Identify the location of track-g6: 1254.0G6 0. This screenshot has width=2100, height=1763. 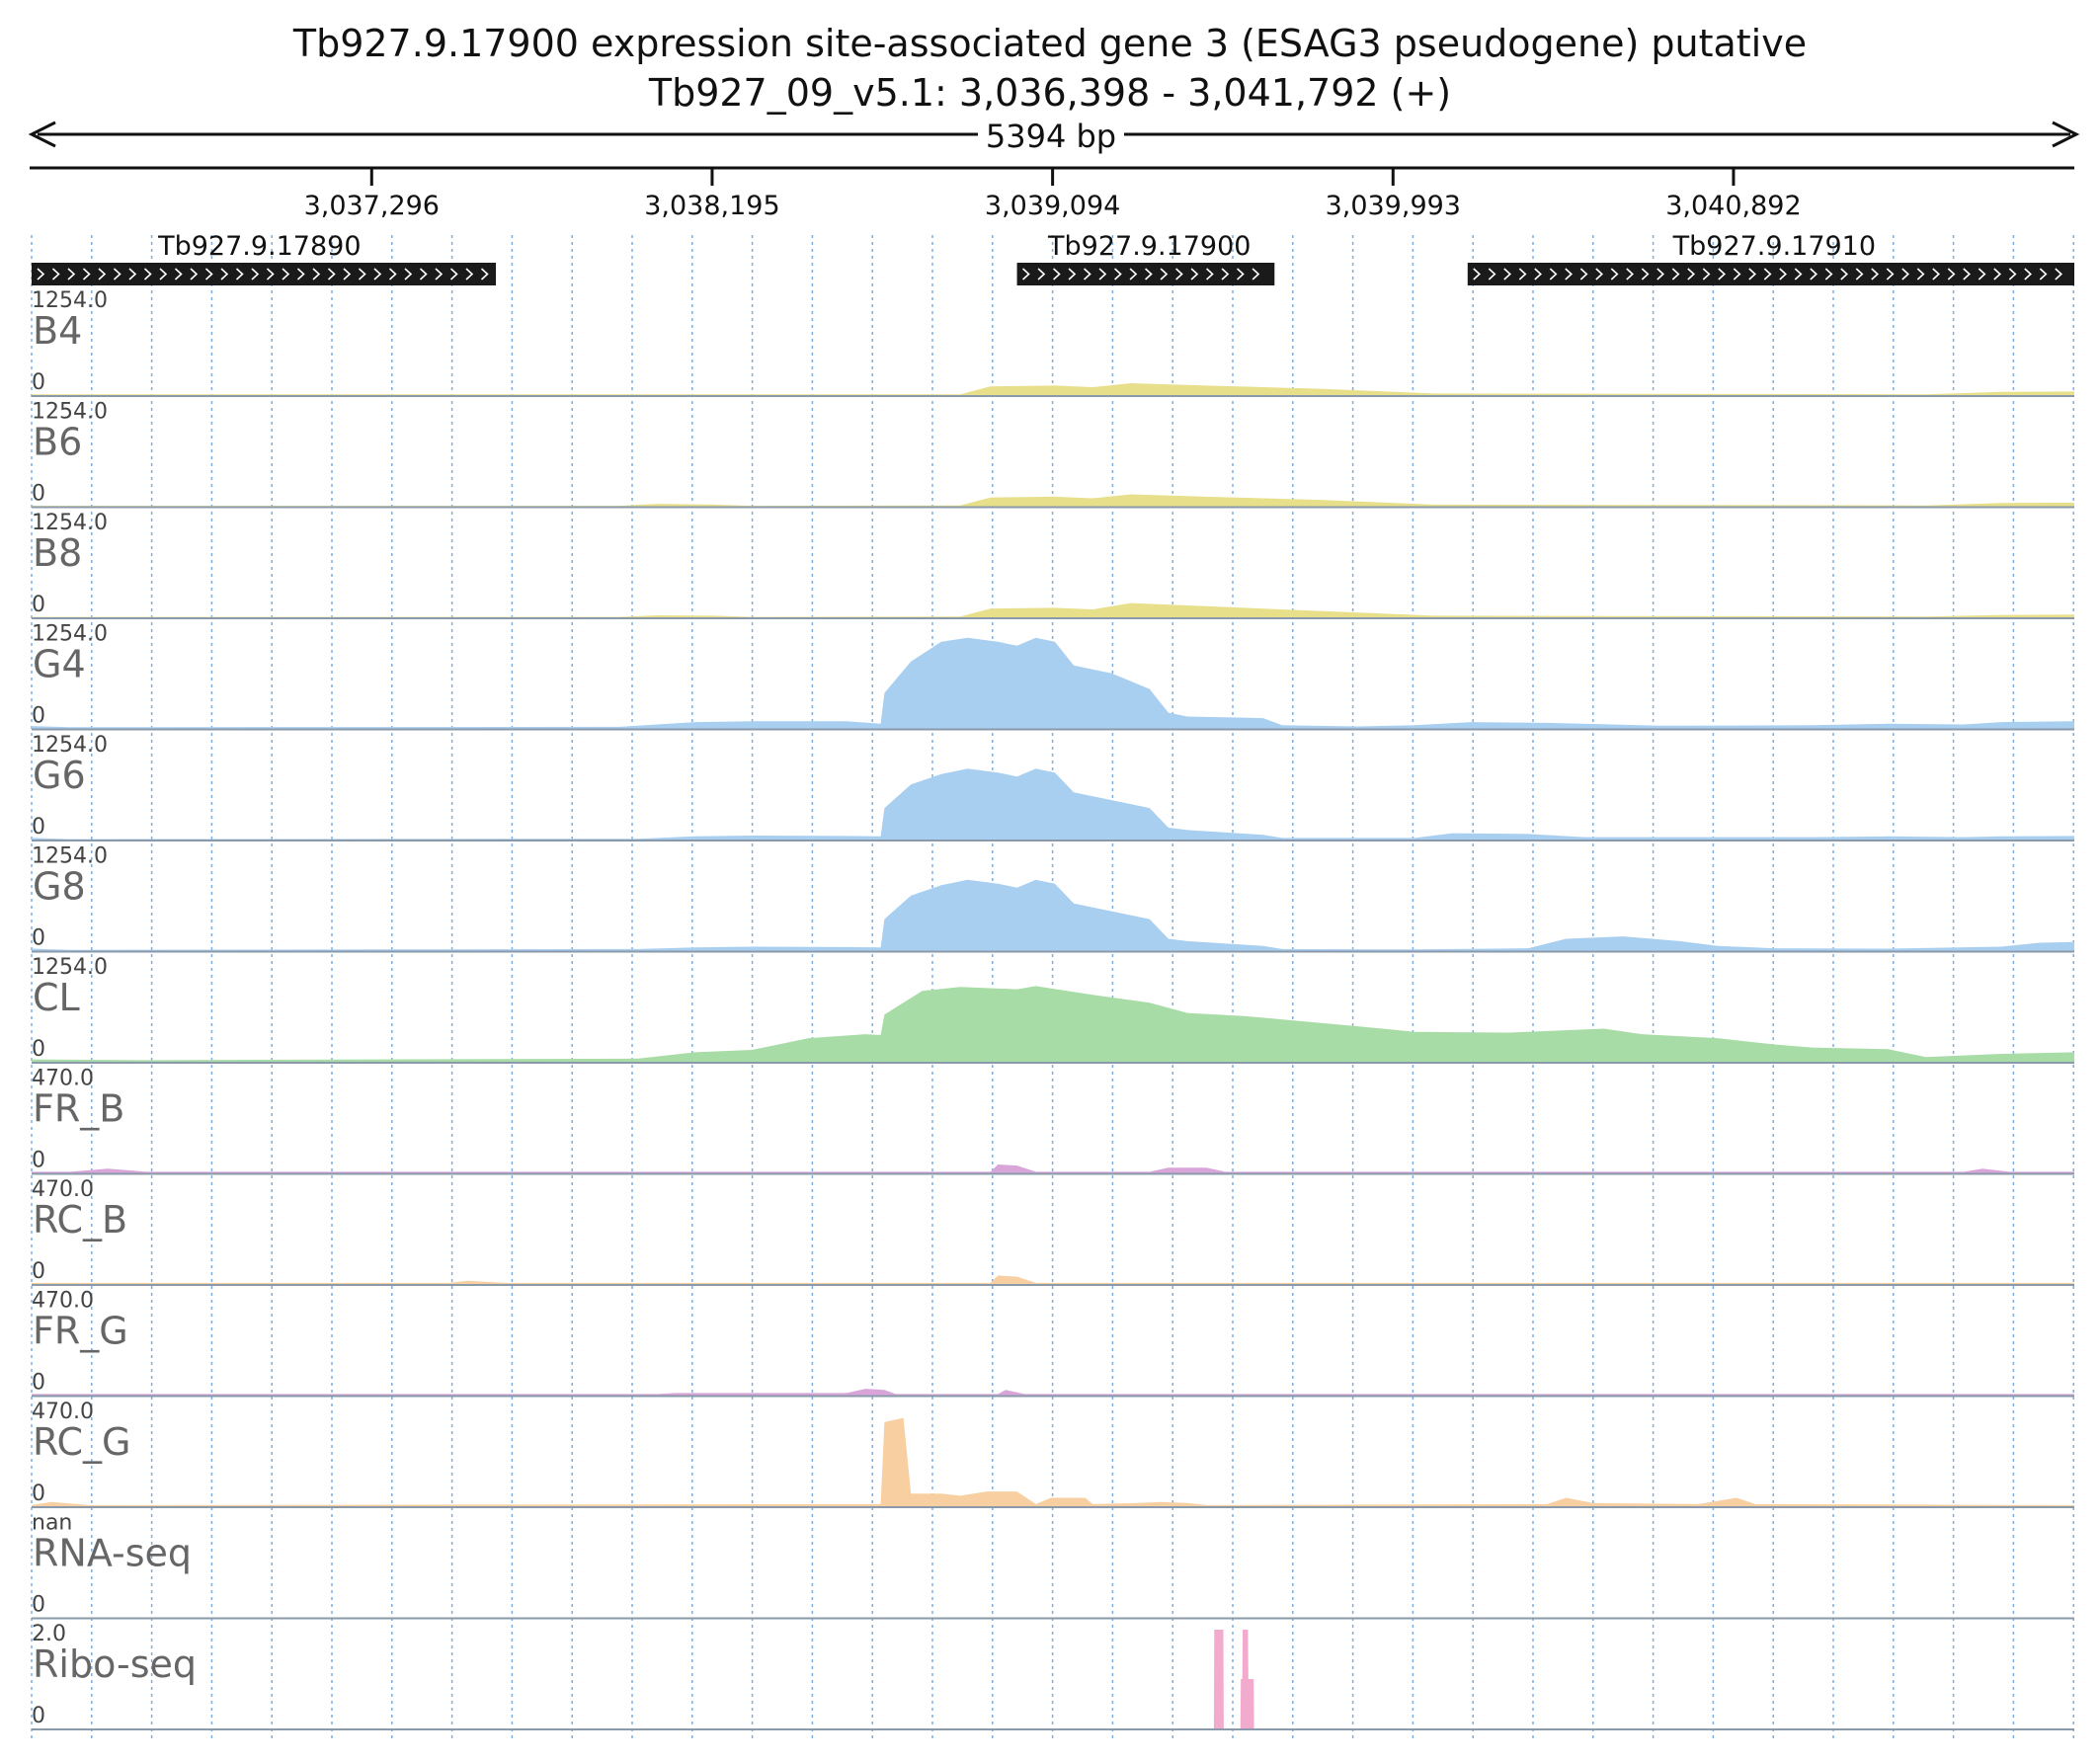
(1053, 787).